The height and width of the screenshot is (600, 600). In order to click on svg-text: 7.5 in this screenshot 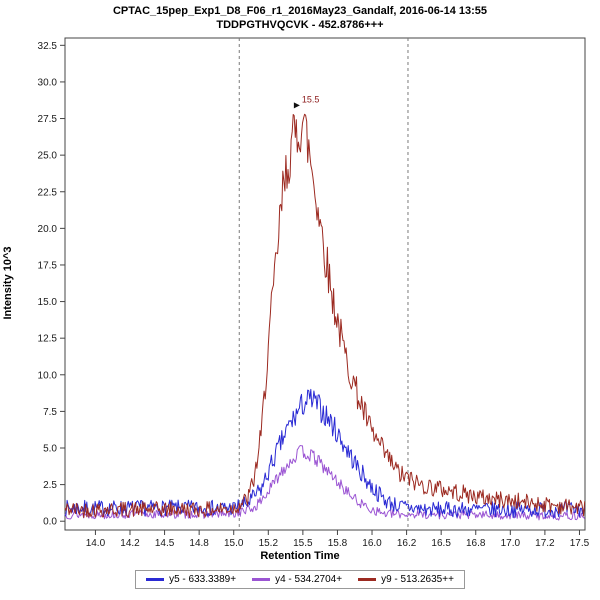, I will do `click(50, 412)`.